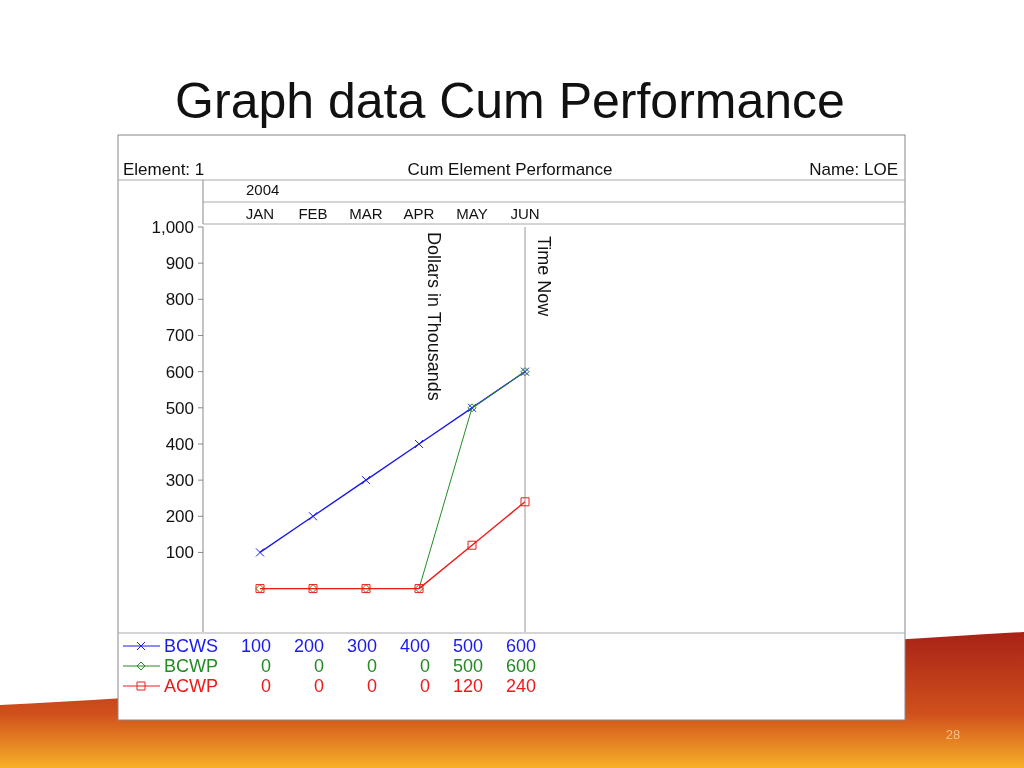 Image resolution: width=1024 pixels, height=768 pixels. What do you see at coordinates (853, 169) in the screenshot?
I see `text: Name: LOE` at bounding box center [853, 169].